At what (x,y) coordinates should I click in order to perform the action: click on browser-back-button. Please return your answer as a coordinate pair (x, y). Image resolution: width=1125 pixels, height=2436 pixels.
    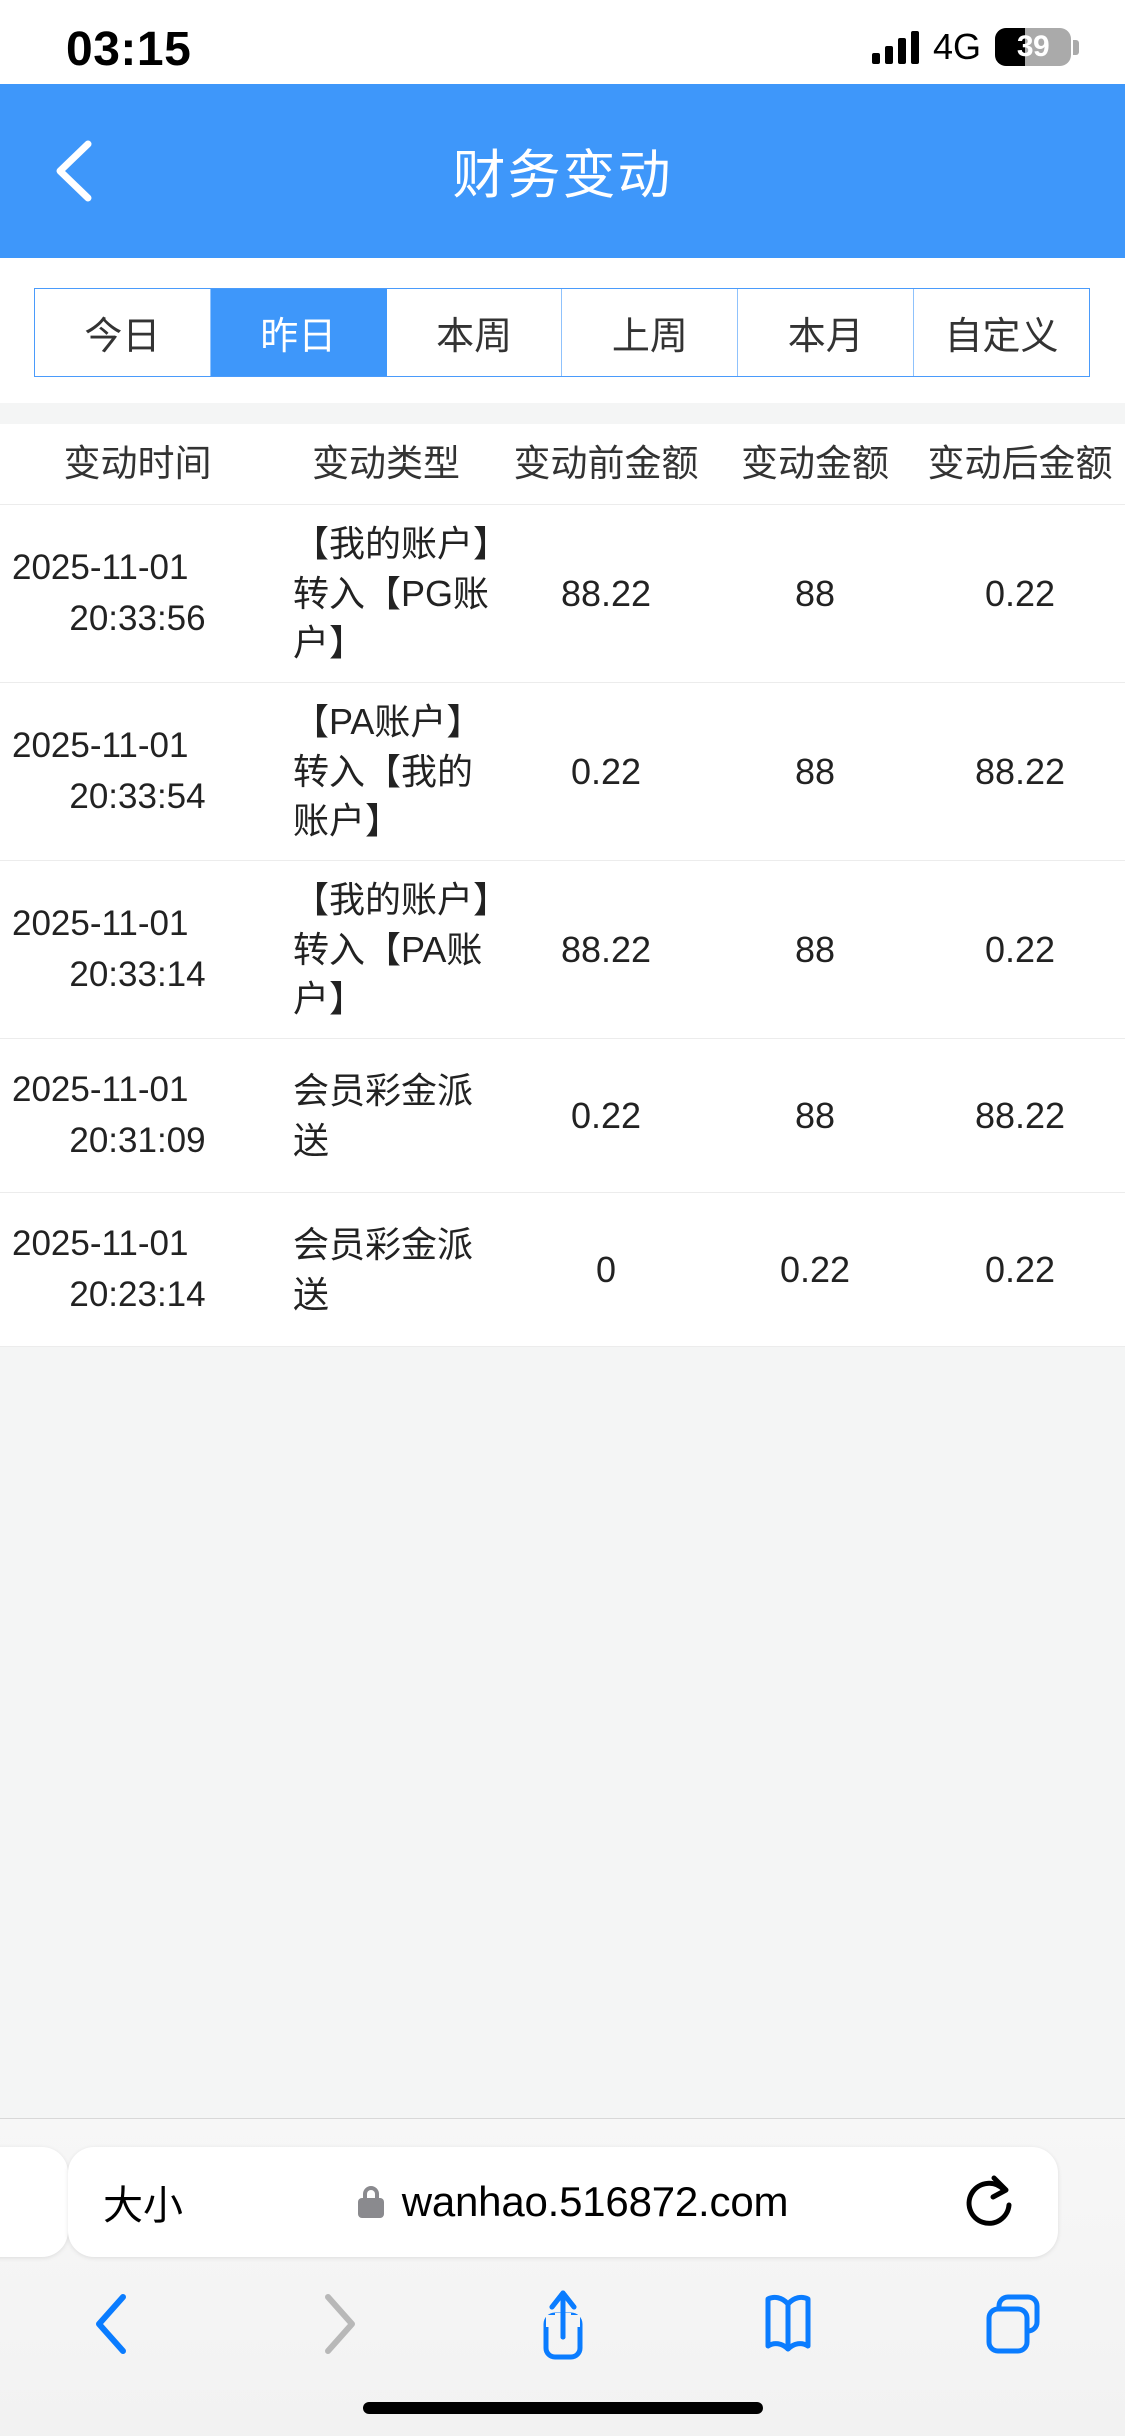
    Looking at the image, I should click on (112, 2324).